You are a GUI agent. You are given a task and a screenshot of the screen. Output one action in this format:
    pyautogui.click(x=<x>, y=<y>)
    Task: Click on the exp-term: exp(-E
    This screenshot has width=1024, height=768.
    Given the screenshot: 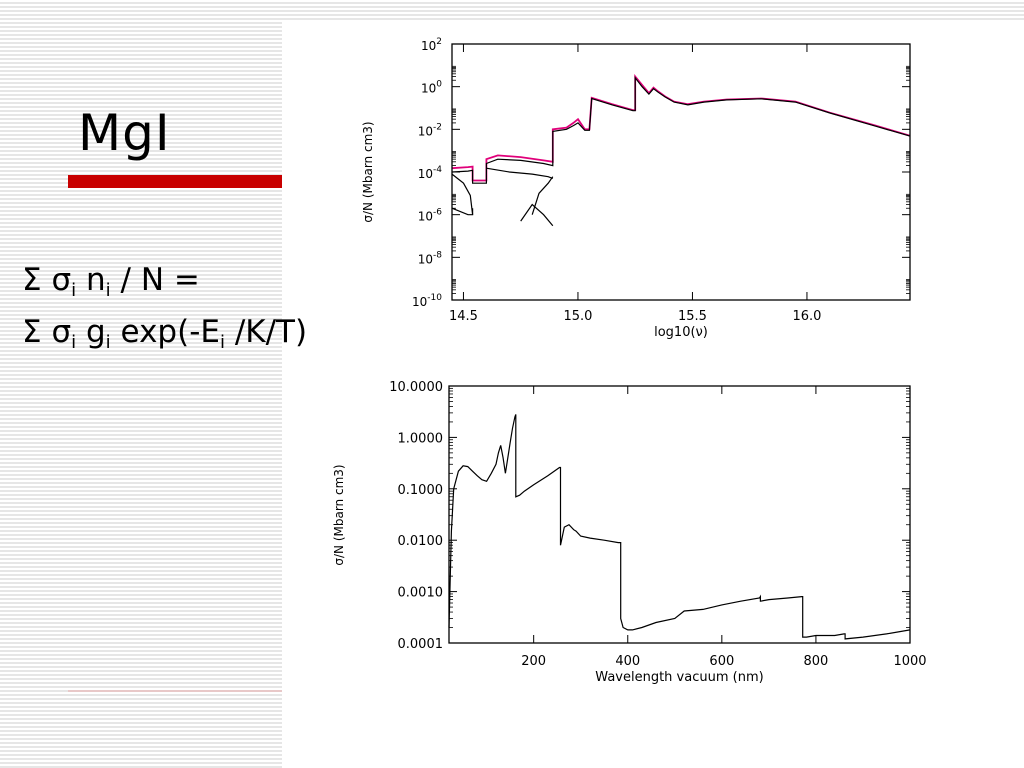 What is the action you would take?
    pyautogui.click(x=170, y=332)
    